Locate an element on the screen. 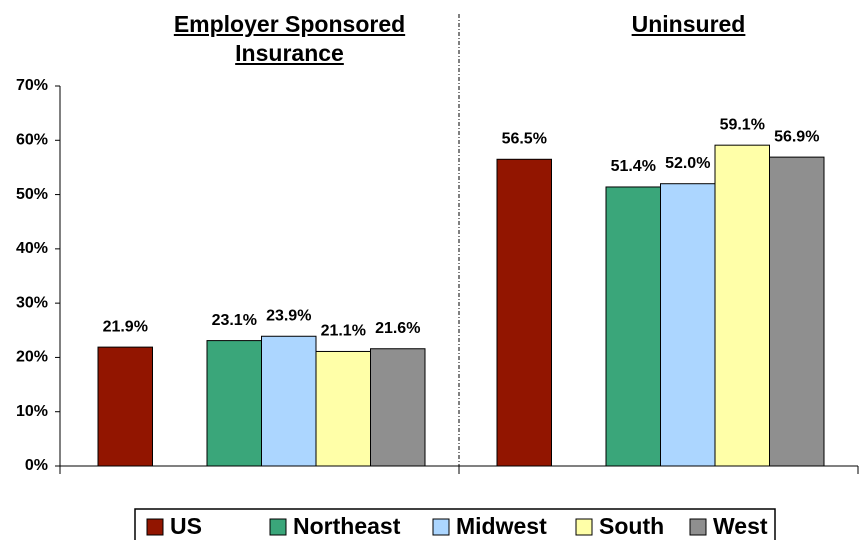 The image size is (859, 540). y-tick-label: 30% is located at coordinates (32, 302).